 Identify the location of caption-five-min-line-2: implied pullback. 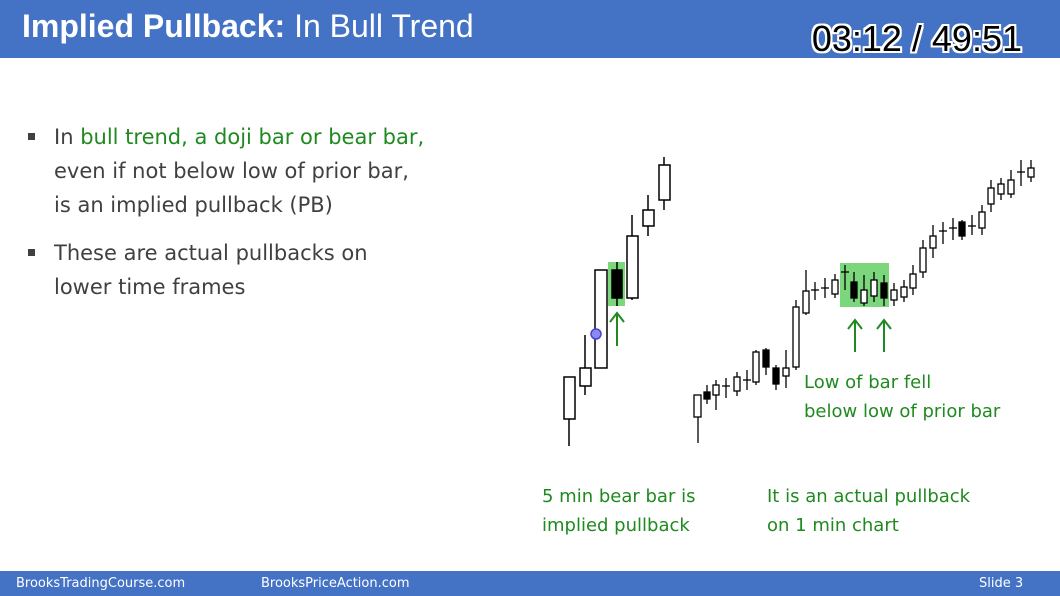
(616, 525).